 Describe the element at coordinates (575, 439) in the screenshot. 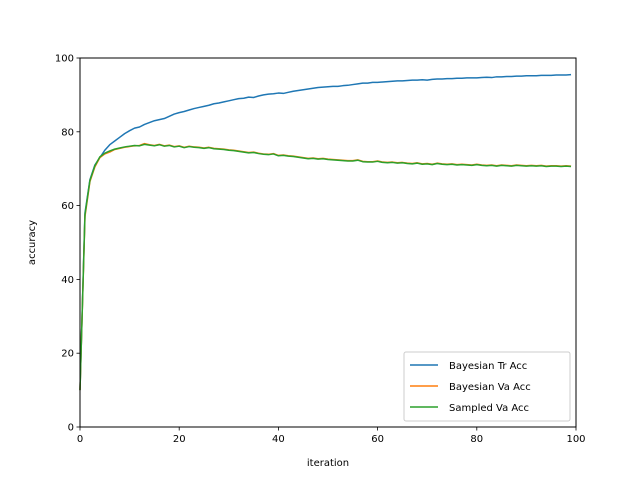

I see `x-tick-label: 100` at that location.